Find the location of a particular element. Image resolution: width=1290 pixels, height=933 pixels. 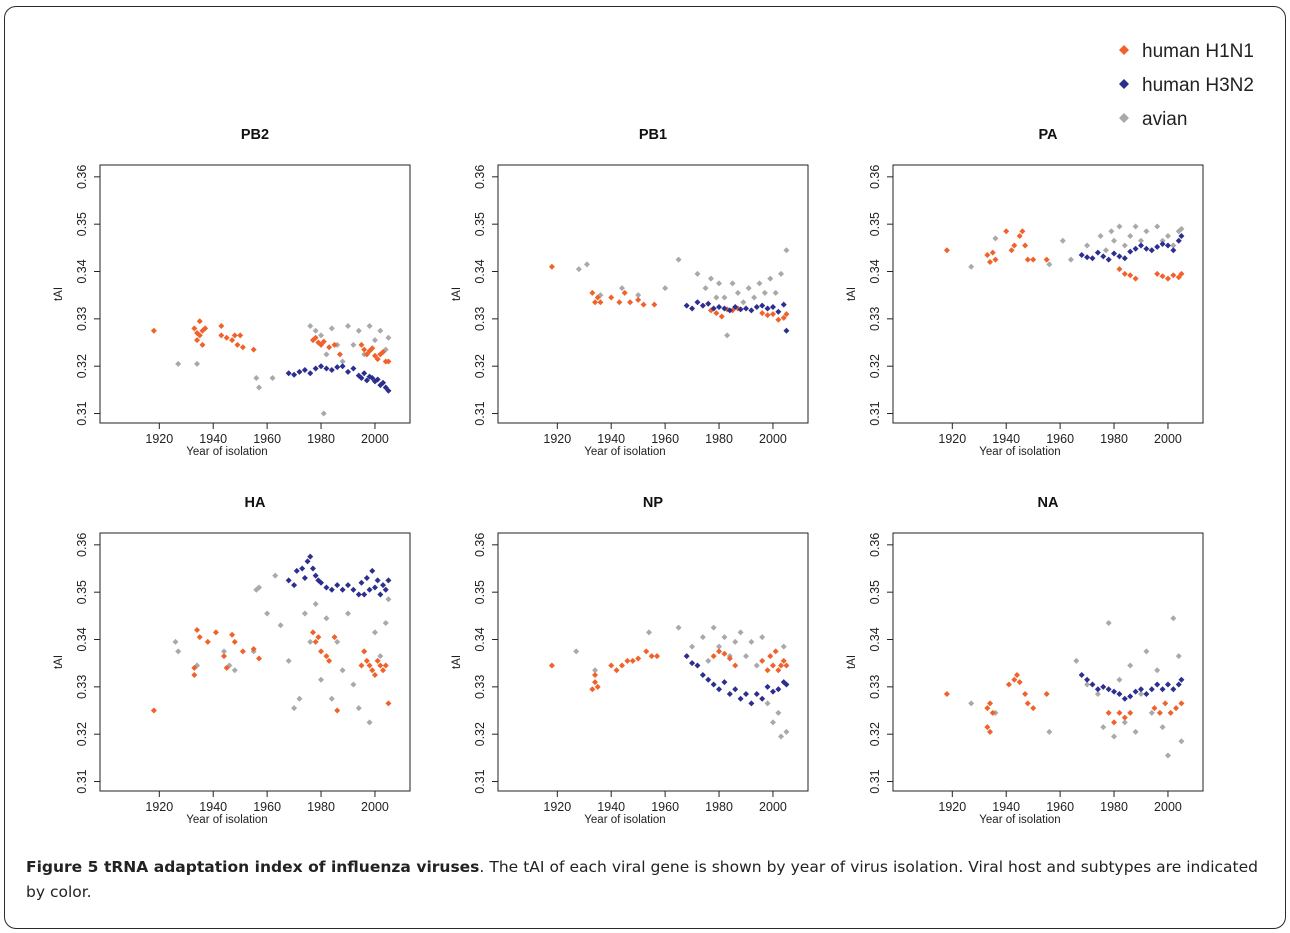

legend: human H1N1 human H3N2 avian is located at coordinates (1186, 85).